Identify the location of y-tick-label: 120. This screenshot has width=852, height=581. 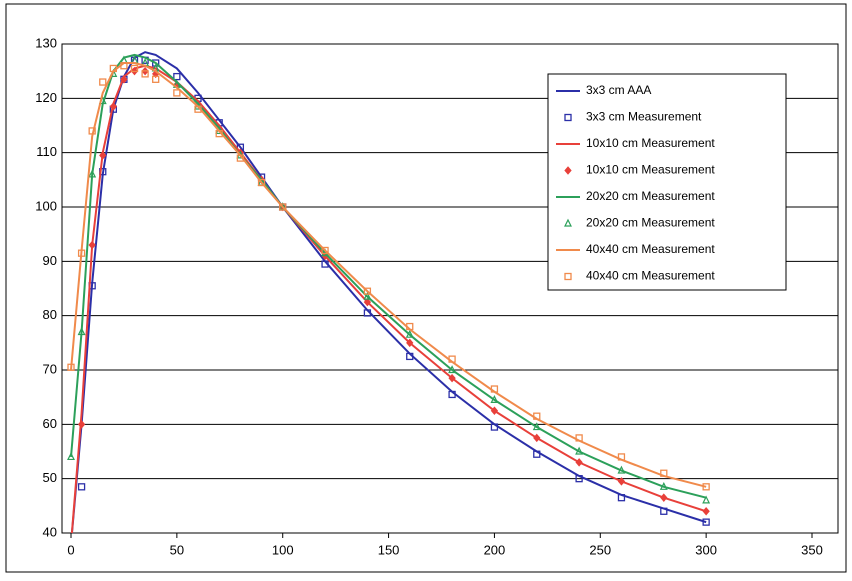
(46, 97).